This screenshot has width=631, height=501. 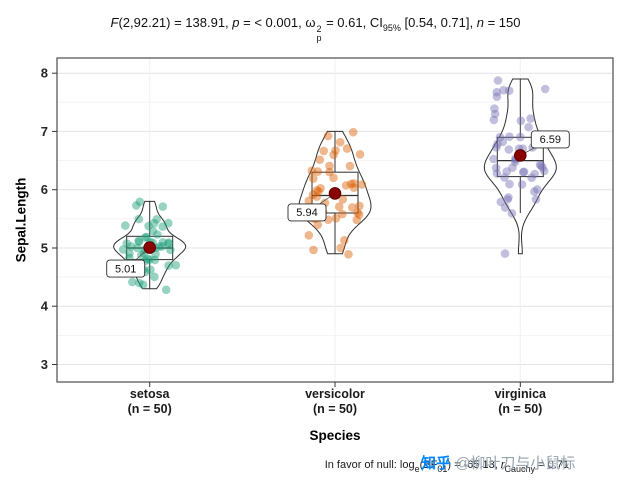 I want to click on title-part: = 0.61, CI, so click(x=352, y=22).